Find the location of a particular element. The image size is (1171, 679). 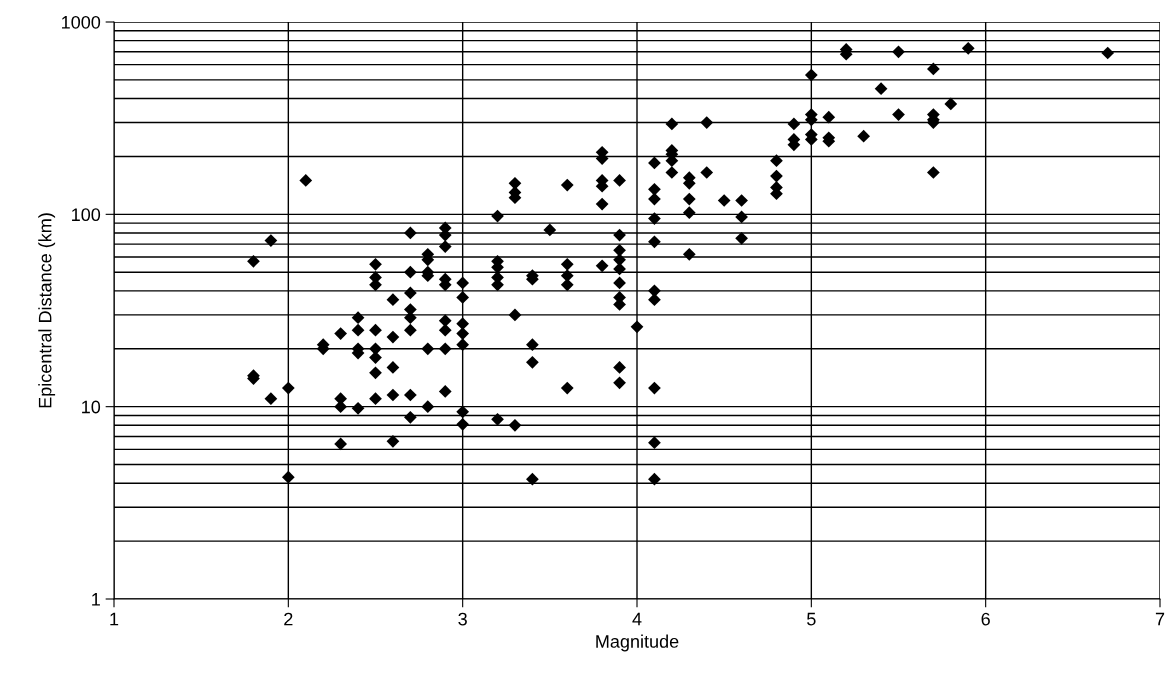

x-tick-label: 3 is located at coordinates (462, 619).